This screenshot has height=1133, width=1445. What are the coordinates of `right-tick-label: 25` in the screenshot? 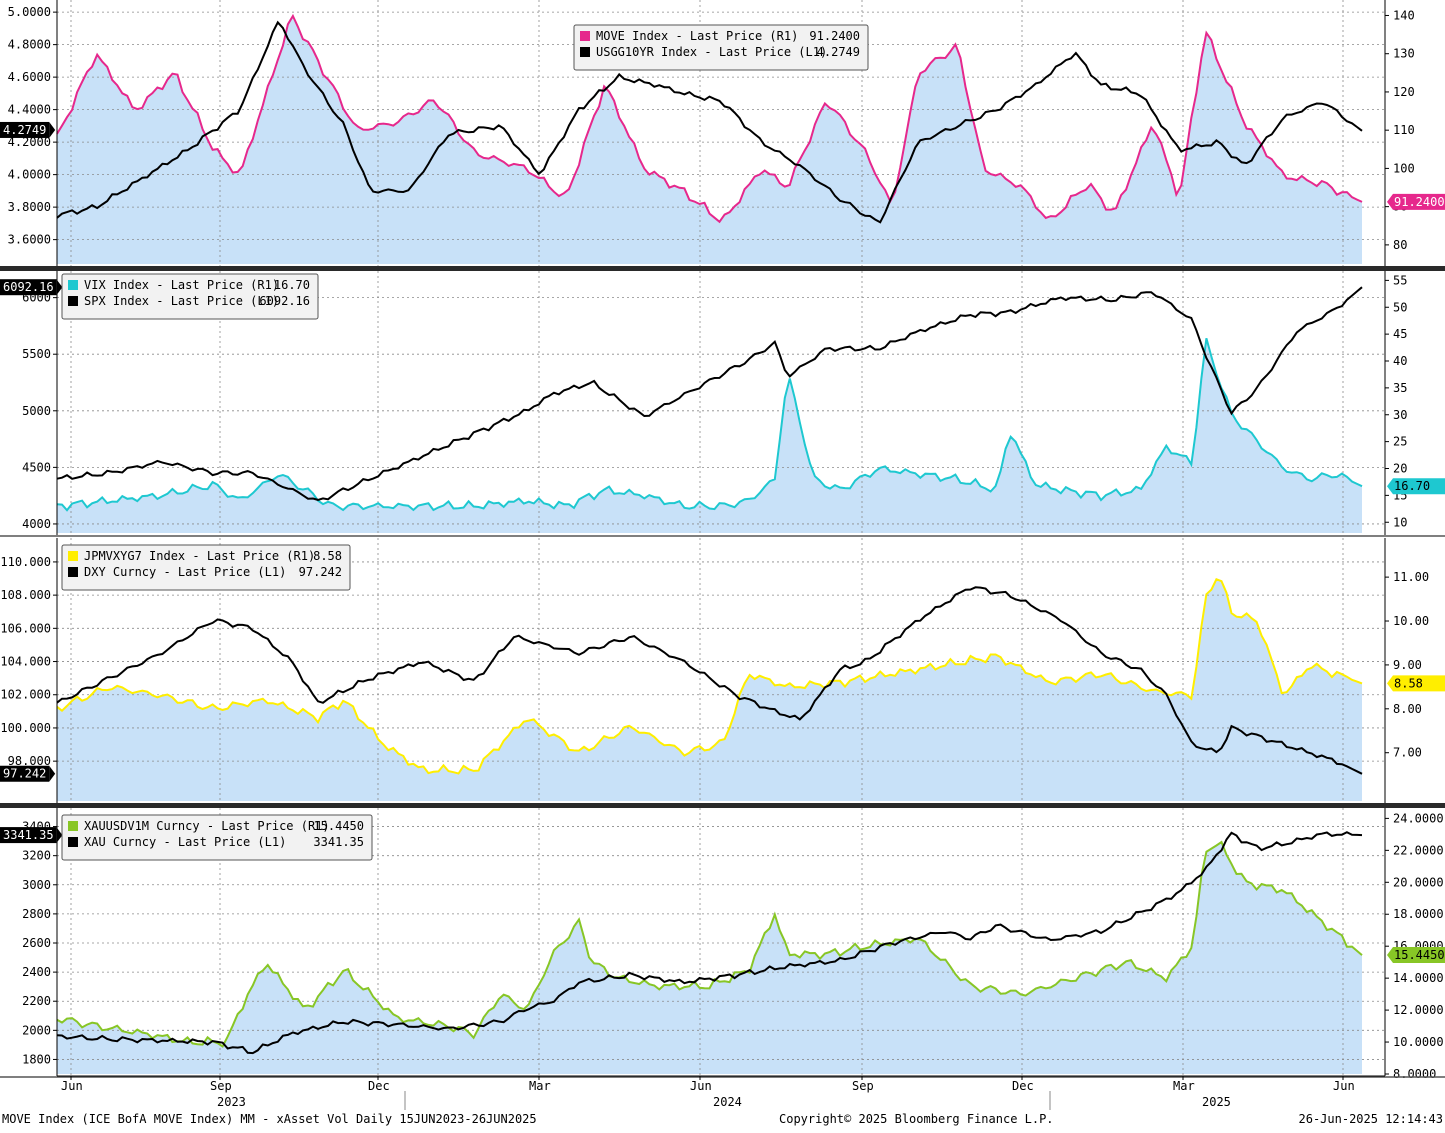 It's located at (1400, 442).